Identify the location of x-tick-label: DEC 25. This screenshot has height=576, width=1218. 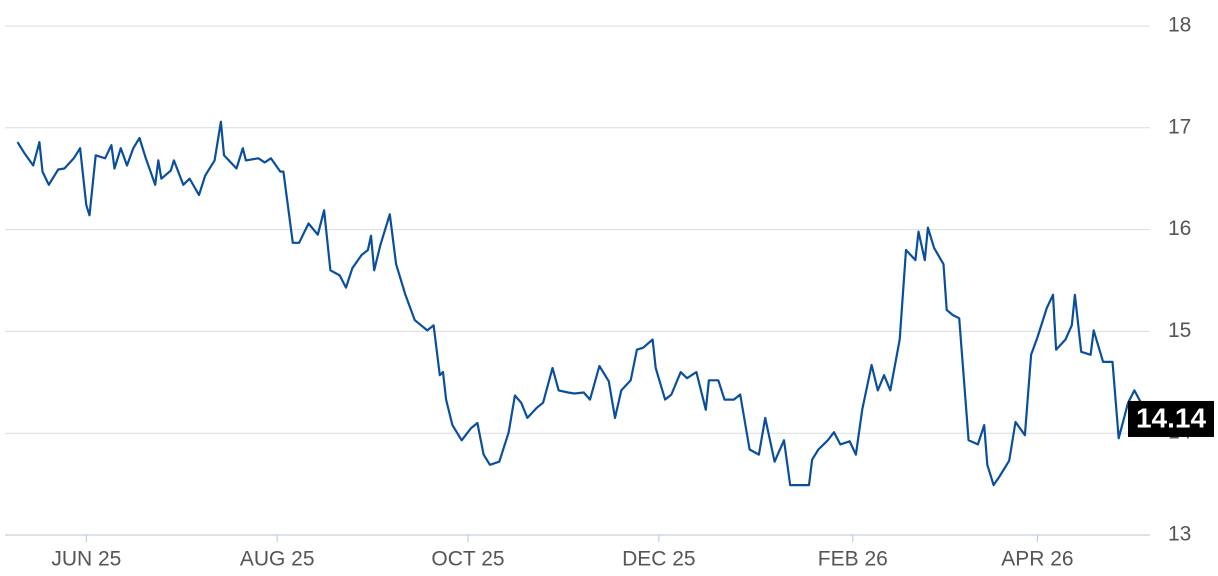
(659, 559).